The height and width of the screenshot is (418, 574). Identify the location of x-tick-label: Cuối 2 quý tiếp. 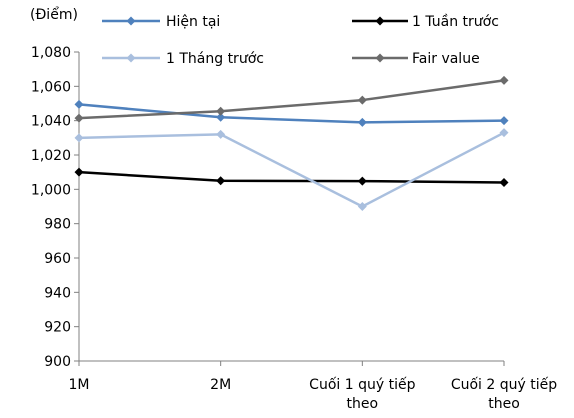
(504, 384).